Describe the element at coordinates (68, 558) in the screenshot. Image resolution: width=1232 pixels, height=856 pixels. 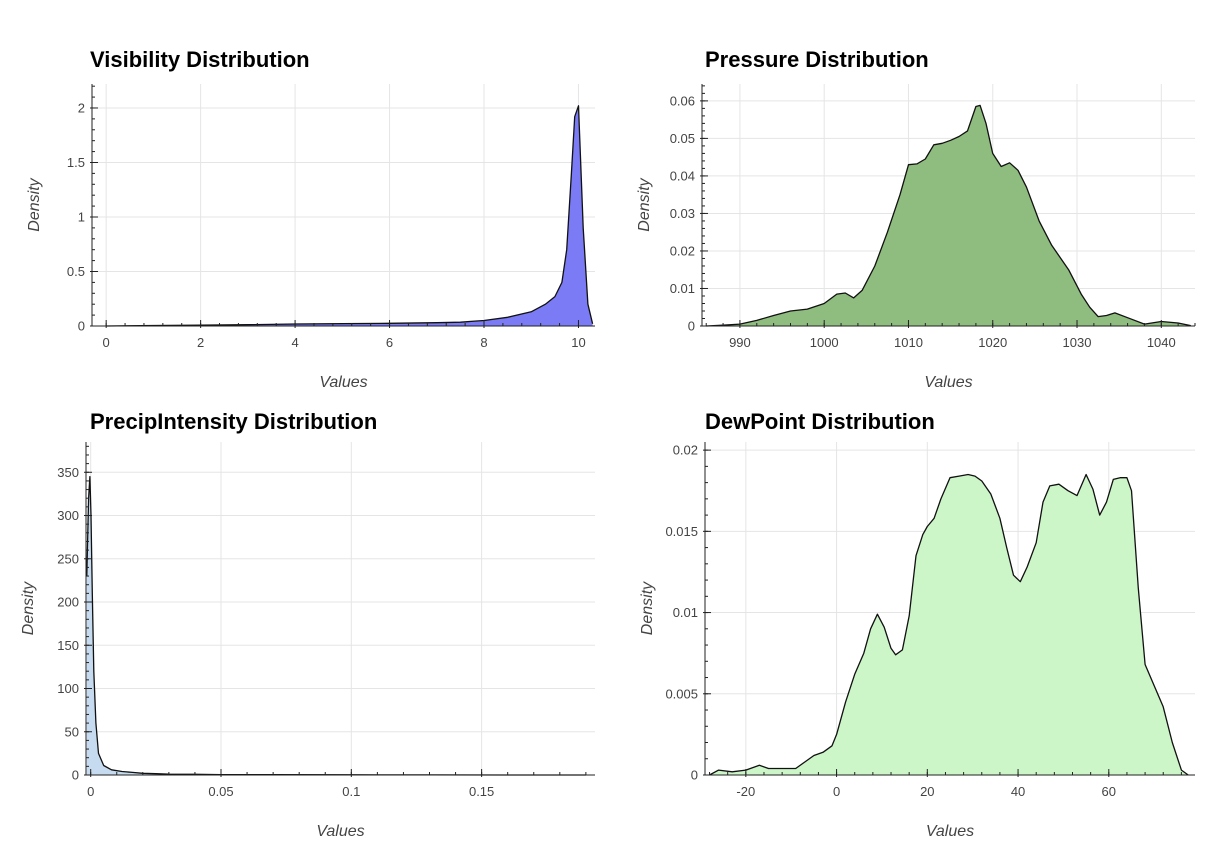
I see `y-tick-label: 250` at that location.